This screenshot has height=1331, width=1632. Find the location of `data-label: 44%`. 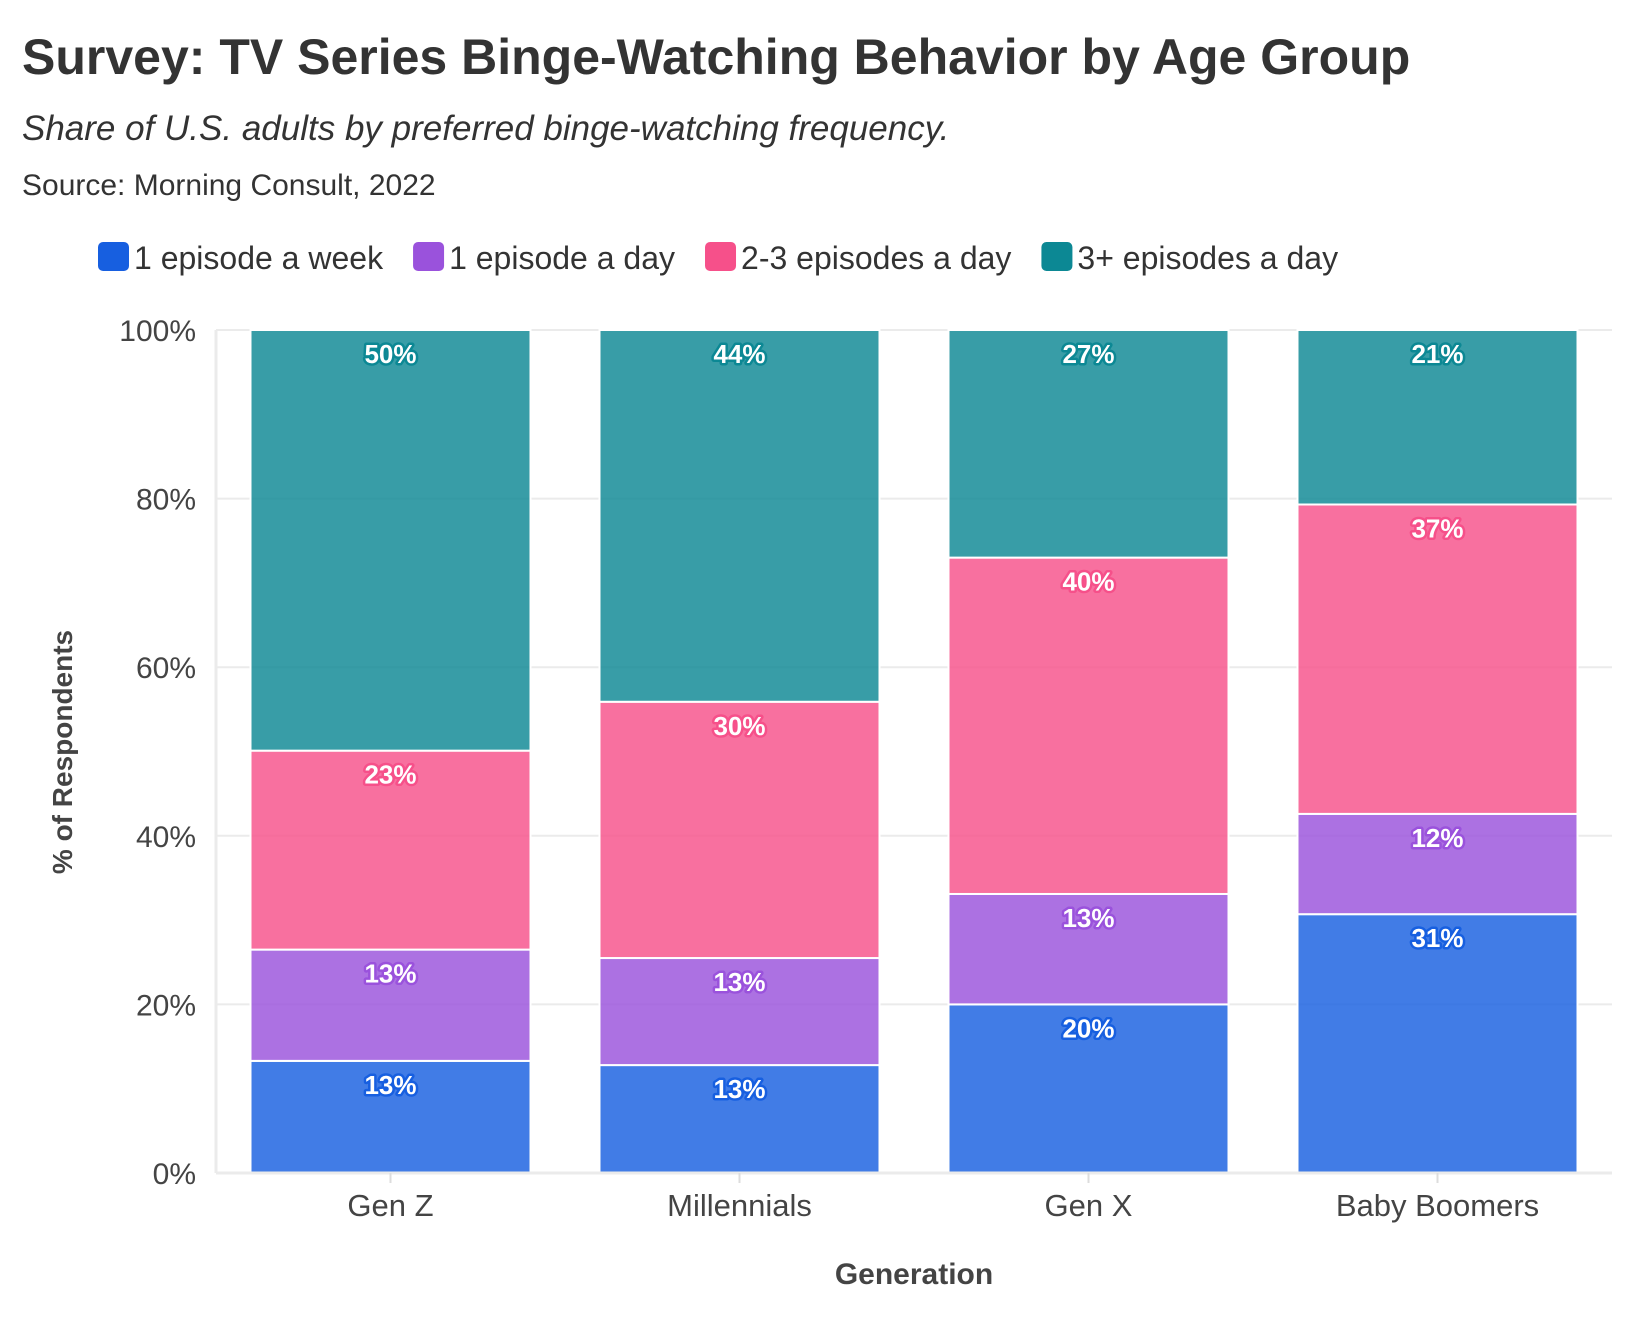

data-label: 44% is located at coordinates (739, 354).